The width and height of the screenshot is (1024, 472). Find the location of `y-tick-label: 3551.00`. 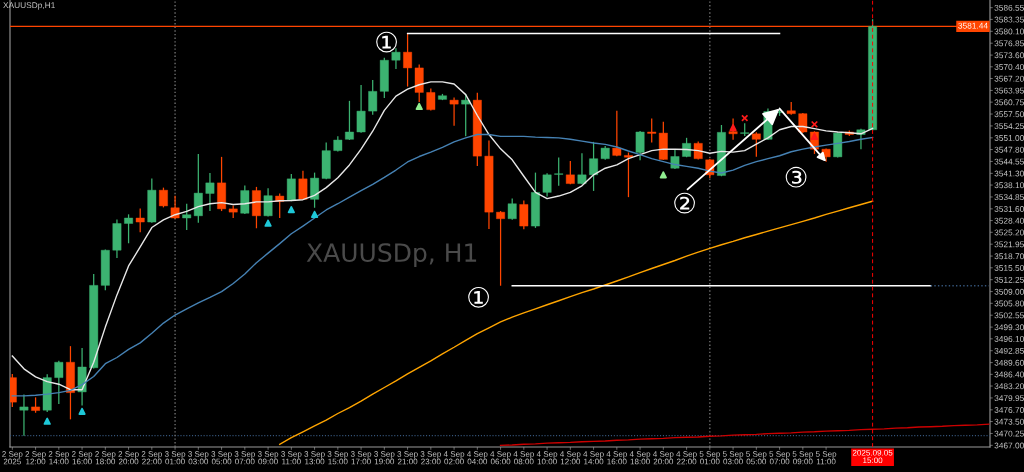

y-tick-label: 3551.00 is located at coordinates (1009, 138).